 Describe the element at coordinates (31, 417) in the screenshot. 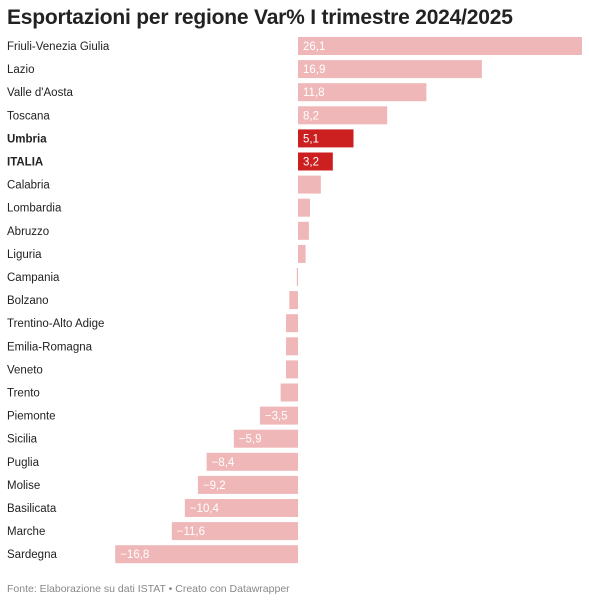

I see `category-label: Piemonte` at that location.